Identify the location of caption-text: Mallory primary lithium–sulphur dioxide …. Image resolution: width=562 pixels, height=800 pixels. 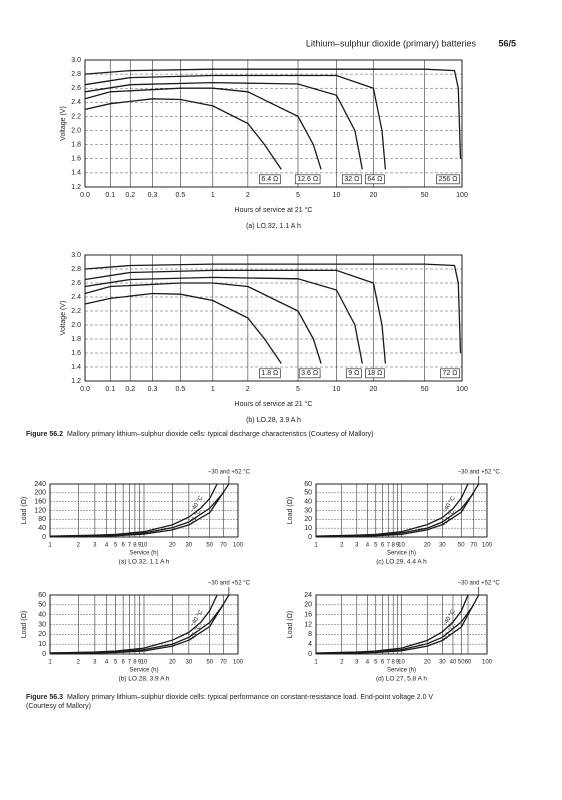
(220, 434).